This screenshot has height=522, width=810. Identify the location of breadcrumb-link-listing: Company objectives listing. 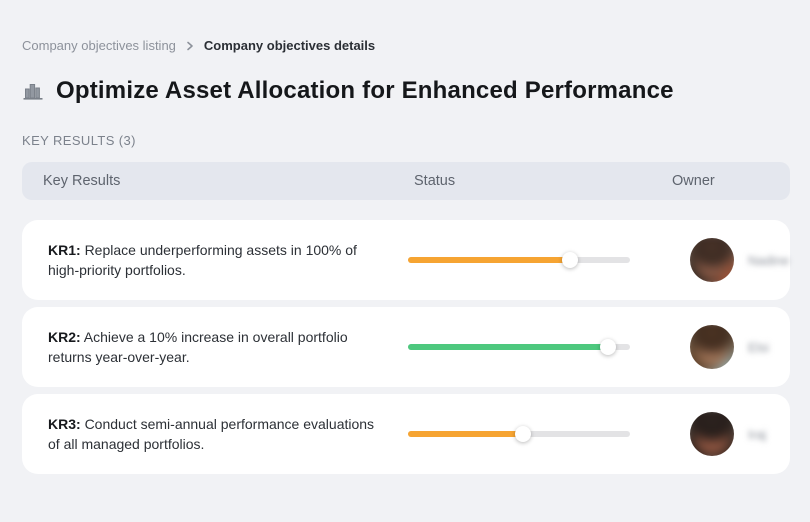
(99, 45).